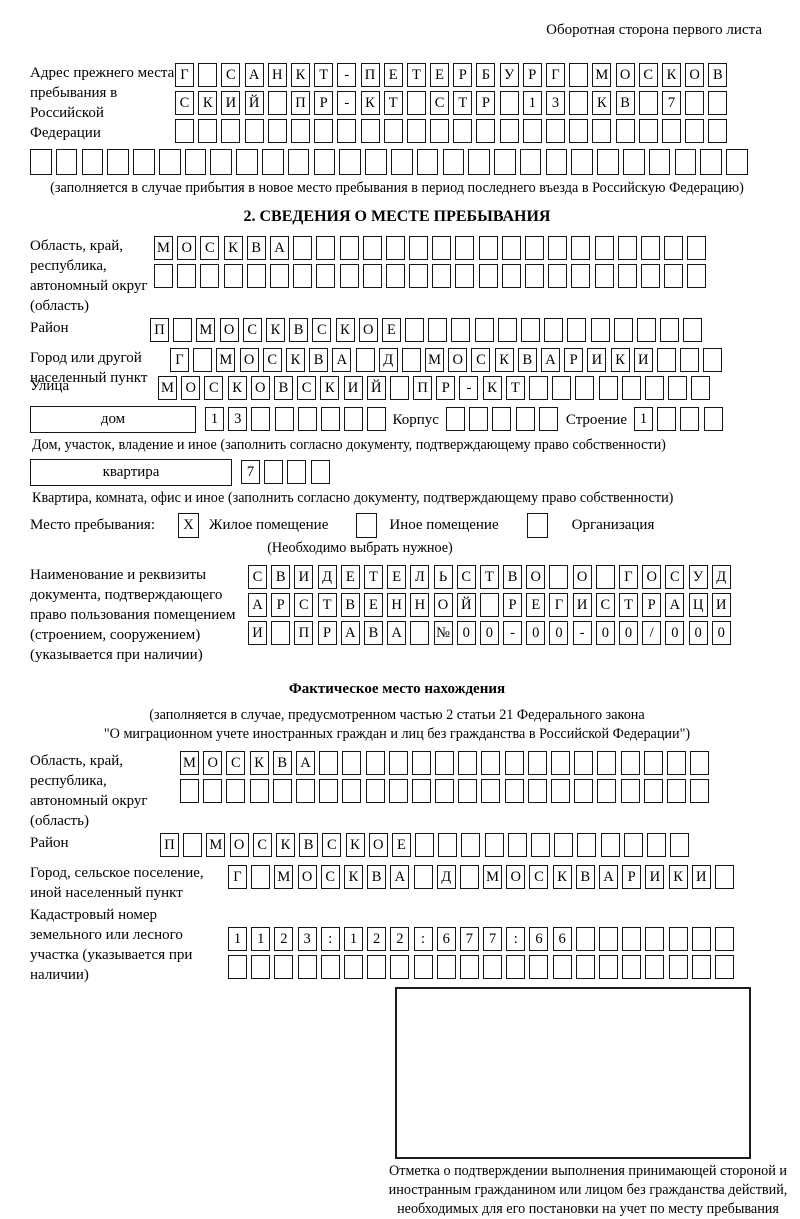  What do you see at coordinates (300, 103) in the screenshot?
I see `char-cell: П` at bounding box center [300, 103].